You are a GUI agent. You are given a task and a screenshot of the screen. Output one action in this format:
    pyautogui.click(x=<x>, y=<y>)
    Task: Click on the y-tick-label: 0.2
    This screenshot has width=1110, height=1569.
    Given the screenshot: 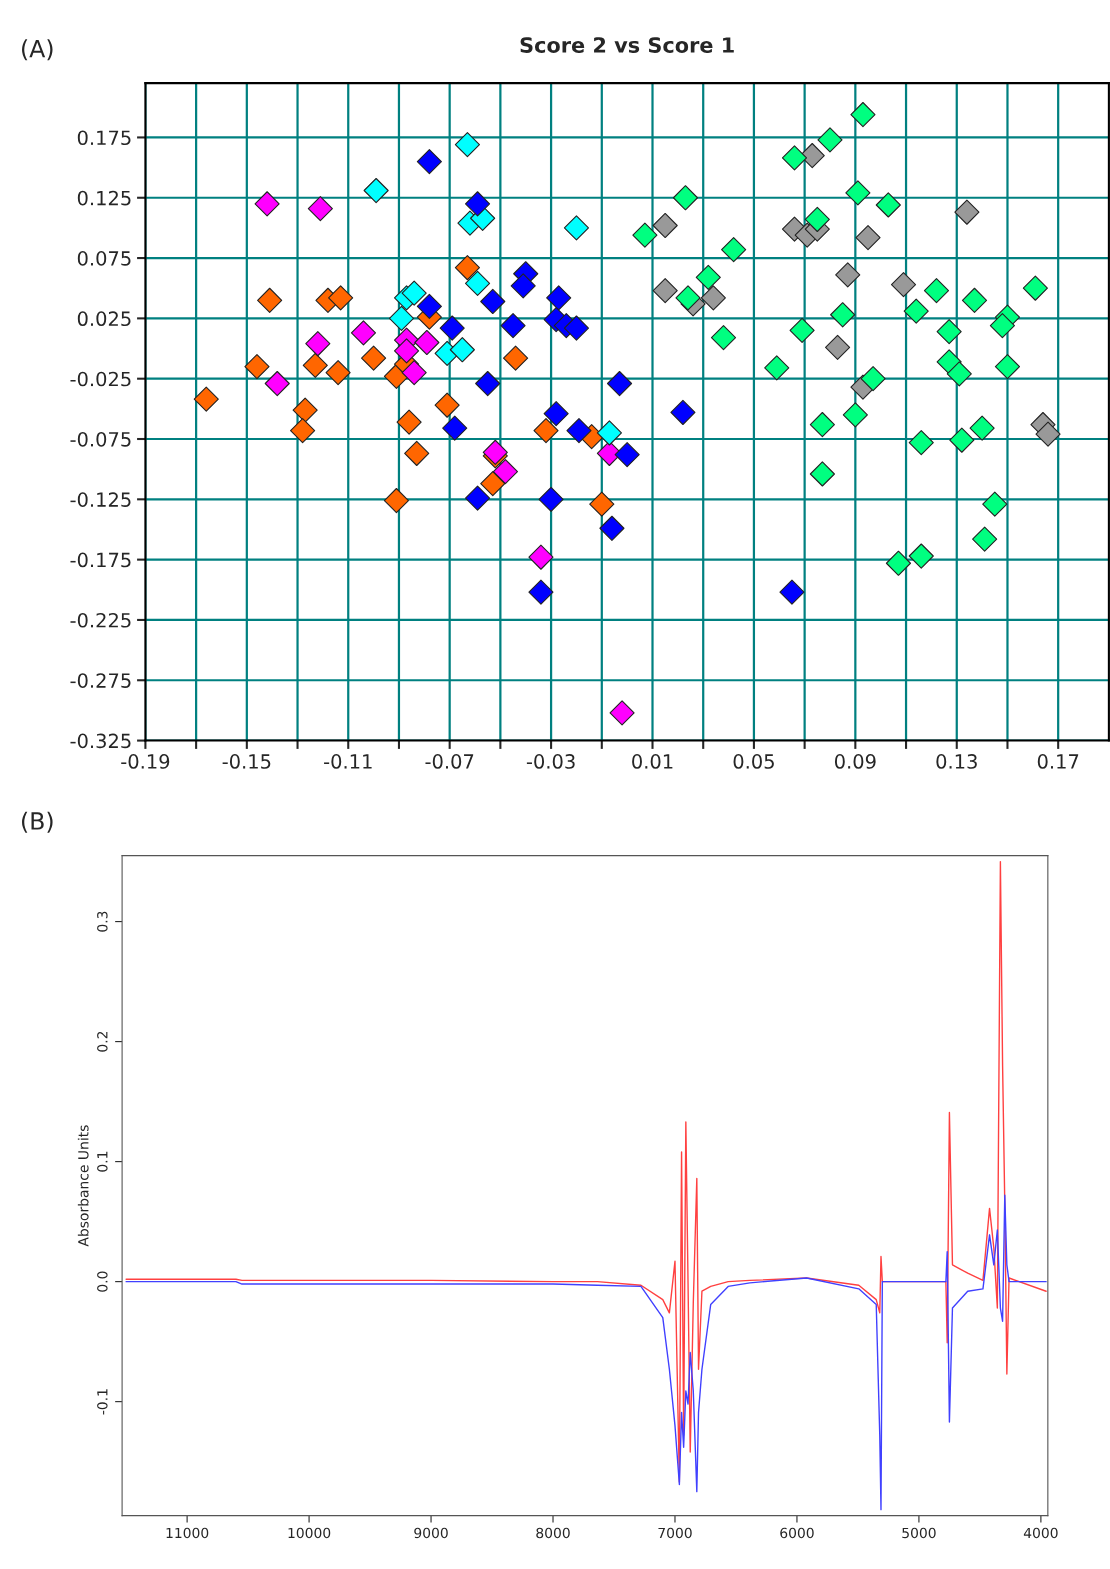 What is the action you would take?
    pyautogui.click(x=102, y=1041)
    